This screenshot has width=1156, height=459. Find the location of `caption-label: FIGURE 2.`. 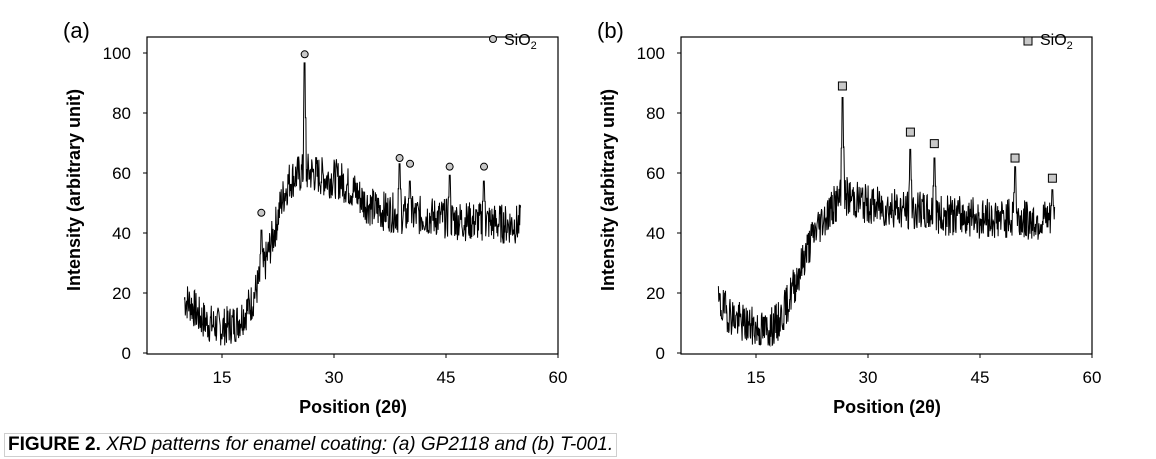

caption-label: FIGURE 2. is located at coordinates (54, 444).